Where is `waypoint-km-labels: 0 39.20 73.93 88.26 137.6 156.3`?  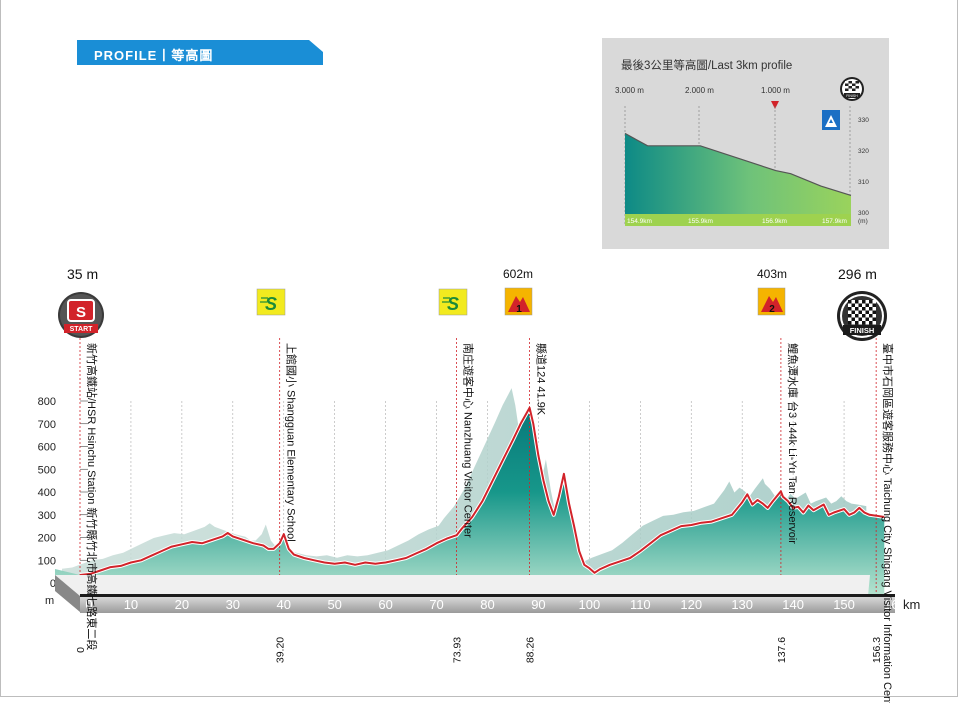
waypoint-km-labels: 0 39.20 73.93 88.26 137.6 156.3 is located at coordinates (479, 650).